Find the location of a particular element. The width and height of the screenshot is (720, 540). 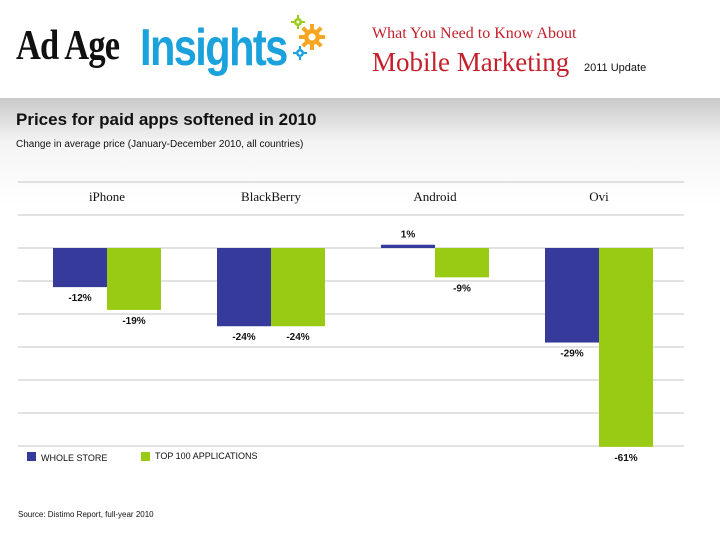

bar-top-100-applications-ovi is located at coordinates (626, 347).